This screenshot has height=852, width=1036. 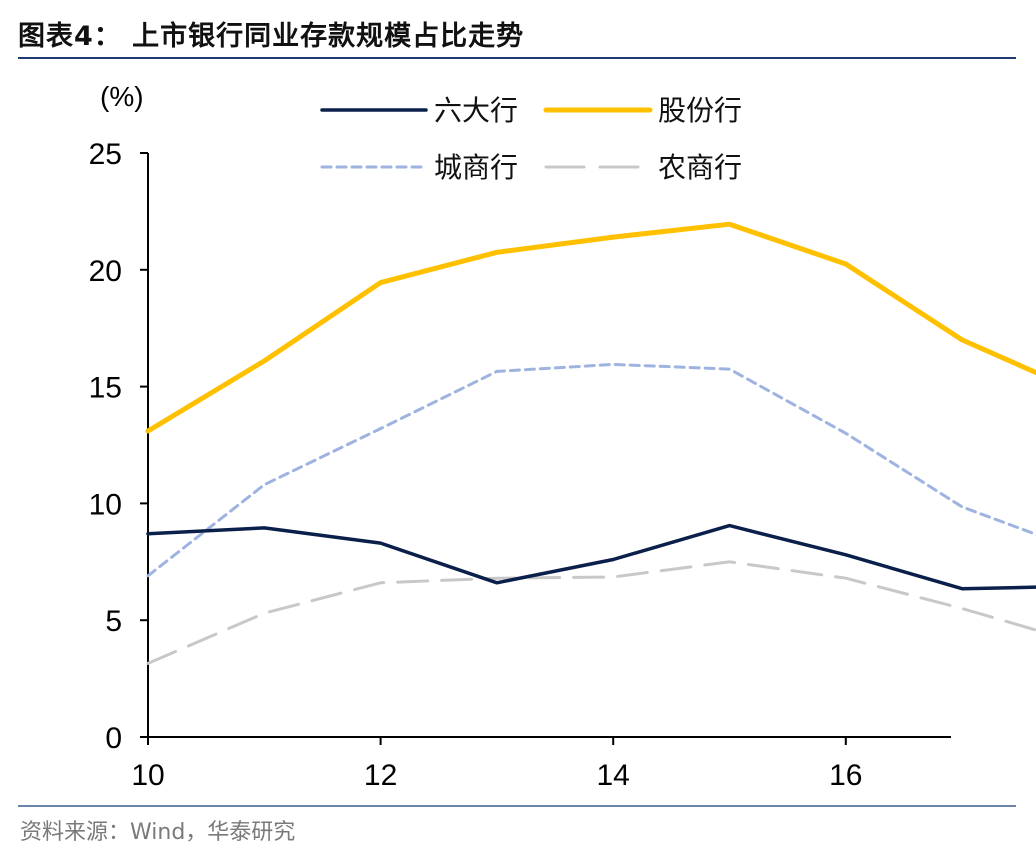 I want to click on x-tick-label: 16, so click(x=845, y=775).